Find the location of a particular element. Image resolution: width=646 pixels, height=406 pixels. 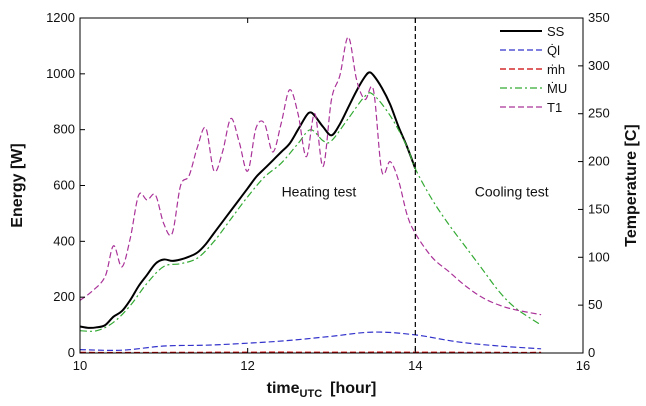

legend-label-1: Q̇l is located at coordinates (553, 50).